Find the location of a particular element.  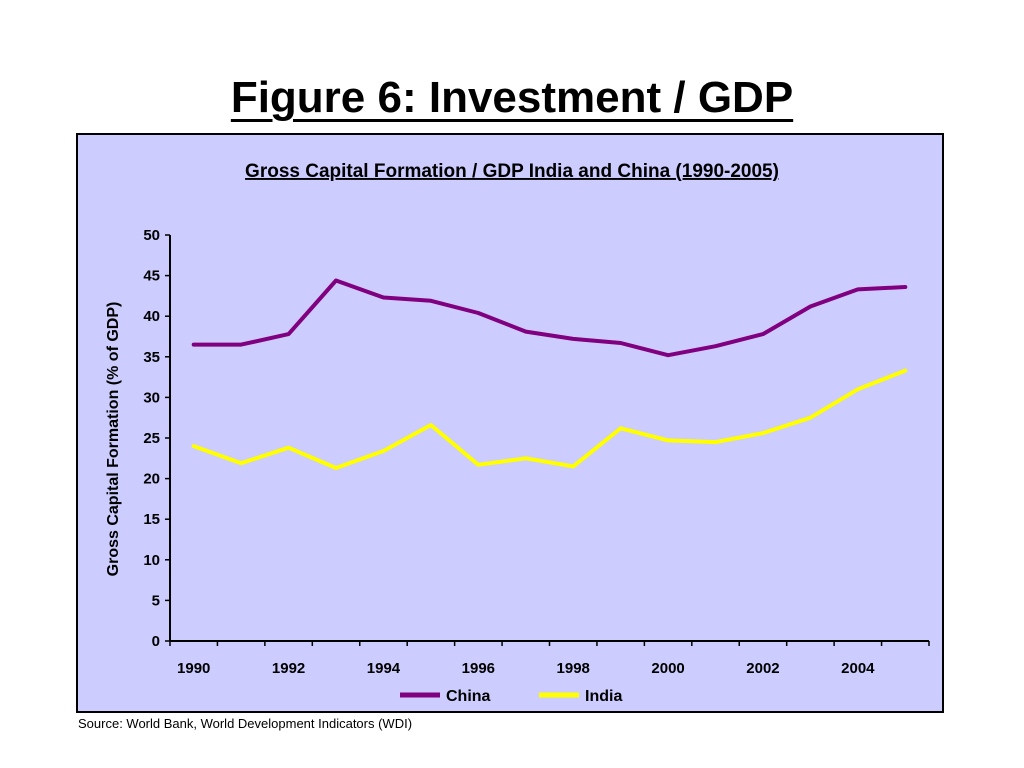

y-tick-label: 35 is located at coordinates (151, 357).